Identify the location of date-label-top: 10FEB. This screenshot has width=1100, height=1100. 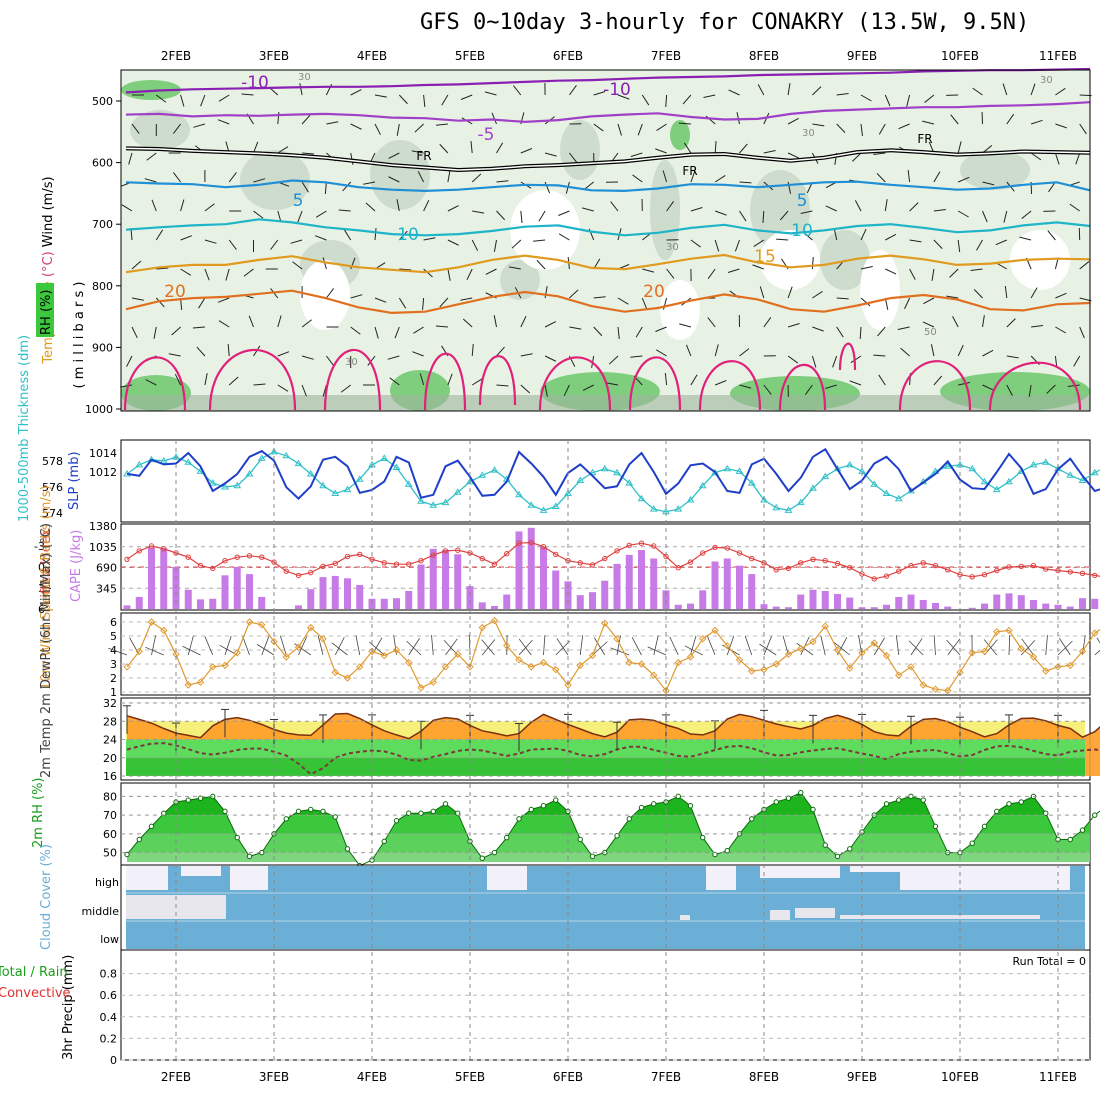
(960, 56).